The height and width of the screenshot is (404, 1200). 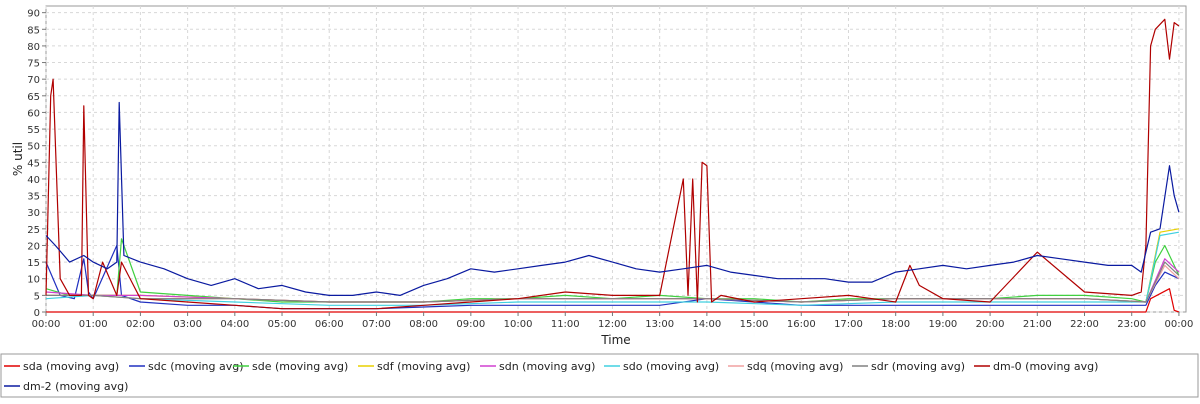 What do you see at coordinates (423, 366) in the screenshot?
I see `legend-label: sdf (moving avg)` at bounding box center [423, 366].